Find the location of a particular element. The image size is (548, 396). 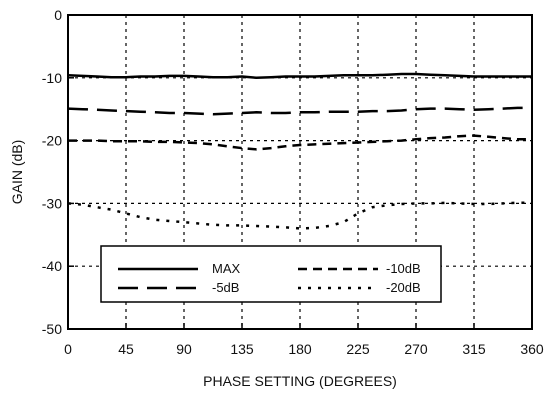

y-tick-label: -40 is located at coordinates (52, 266).